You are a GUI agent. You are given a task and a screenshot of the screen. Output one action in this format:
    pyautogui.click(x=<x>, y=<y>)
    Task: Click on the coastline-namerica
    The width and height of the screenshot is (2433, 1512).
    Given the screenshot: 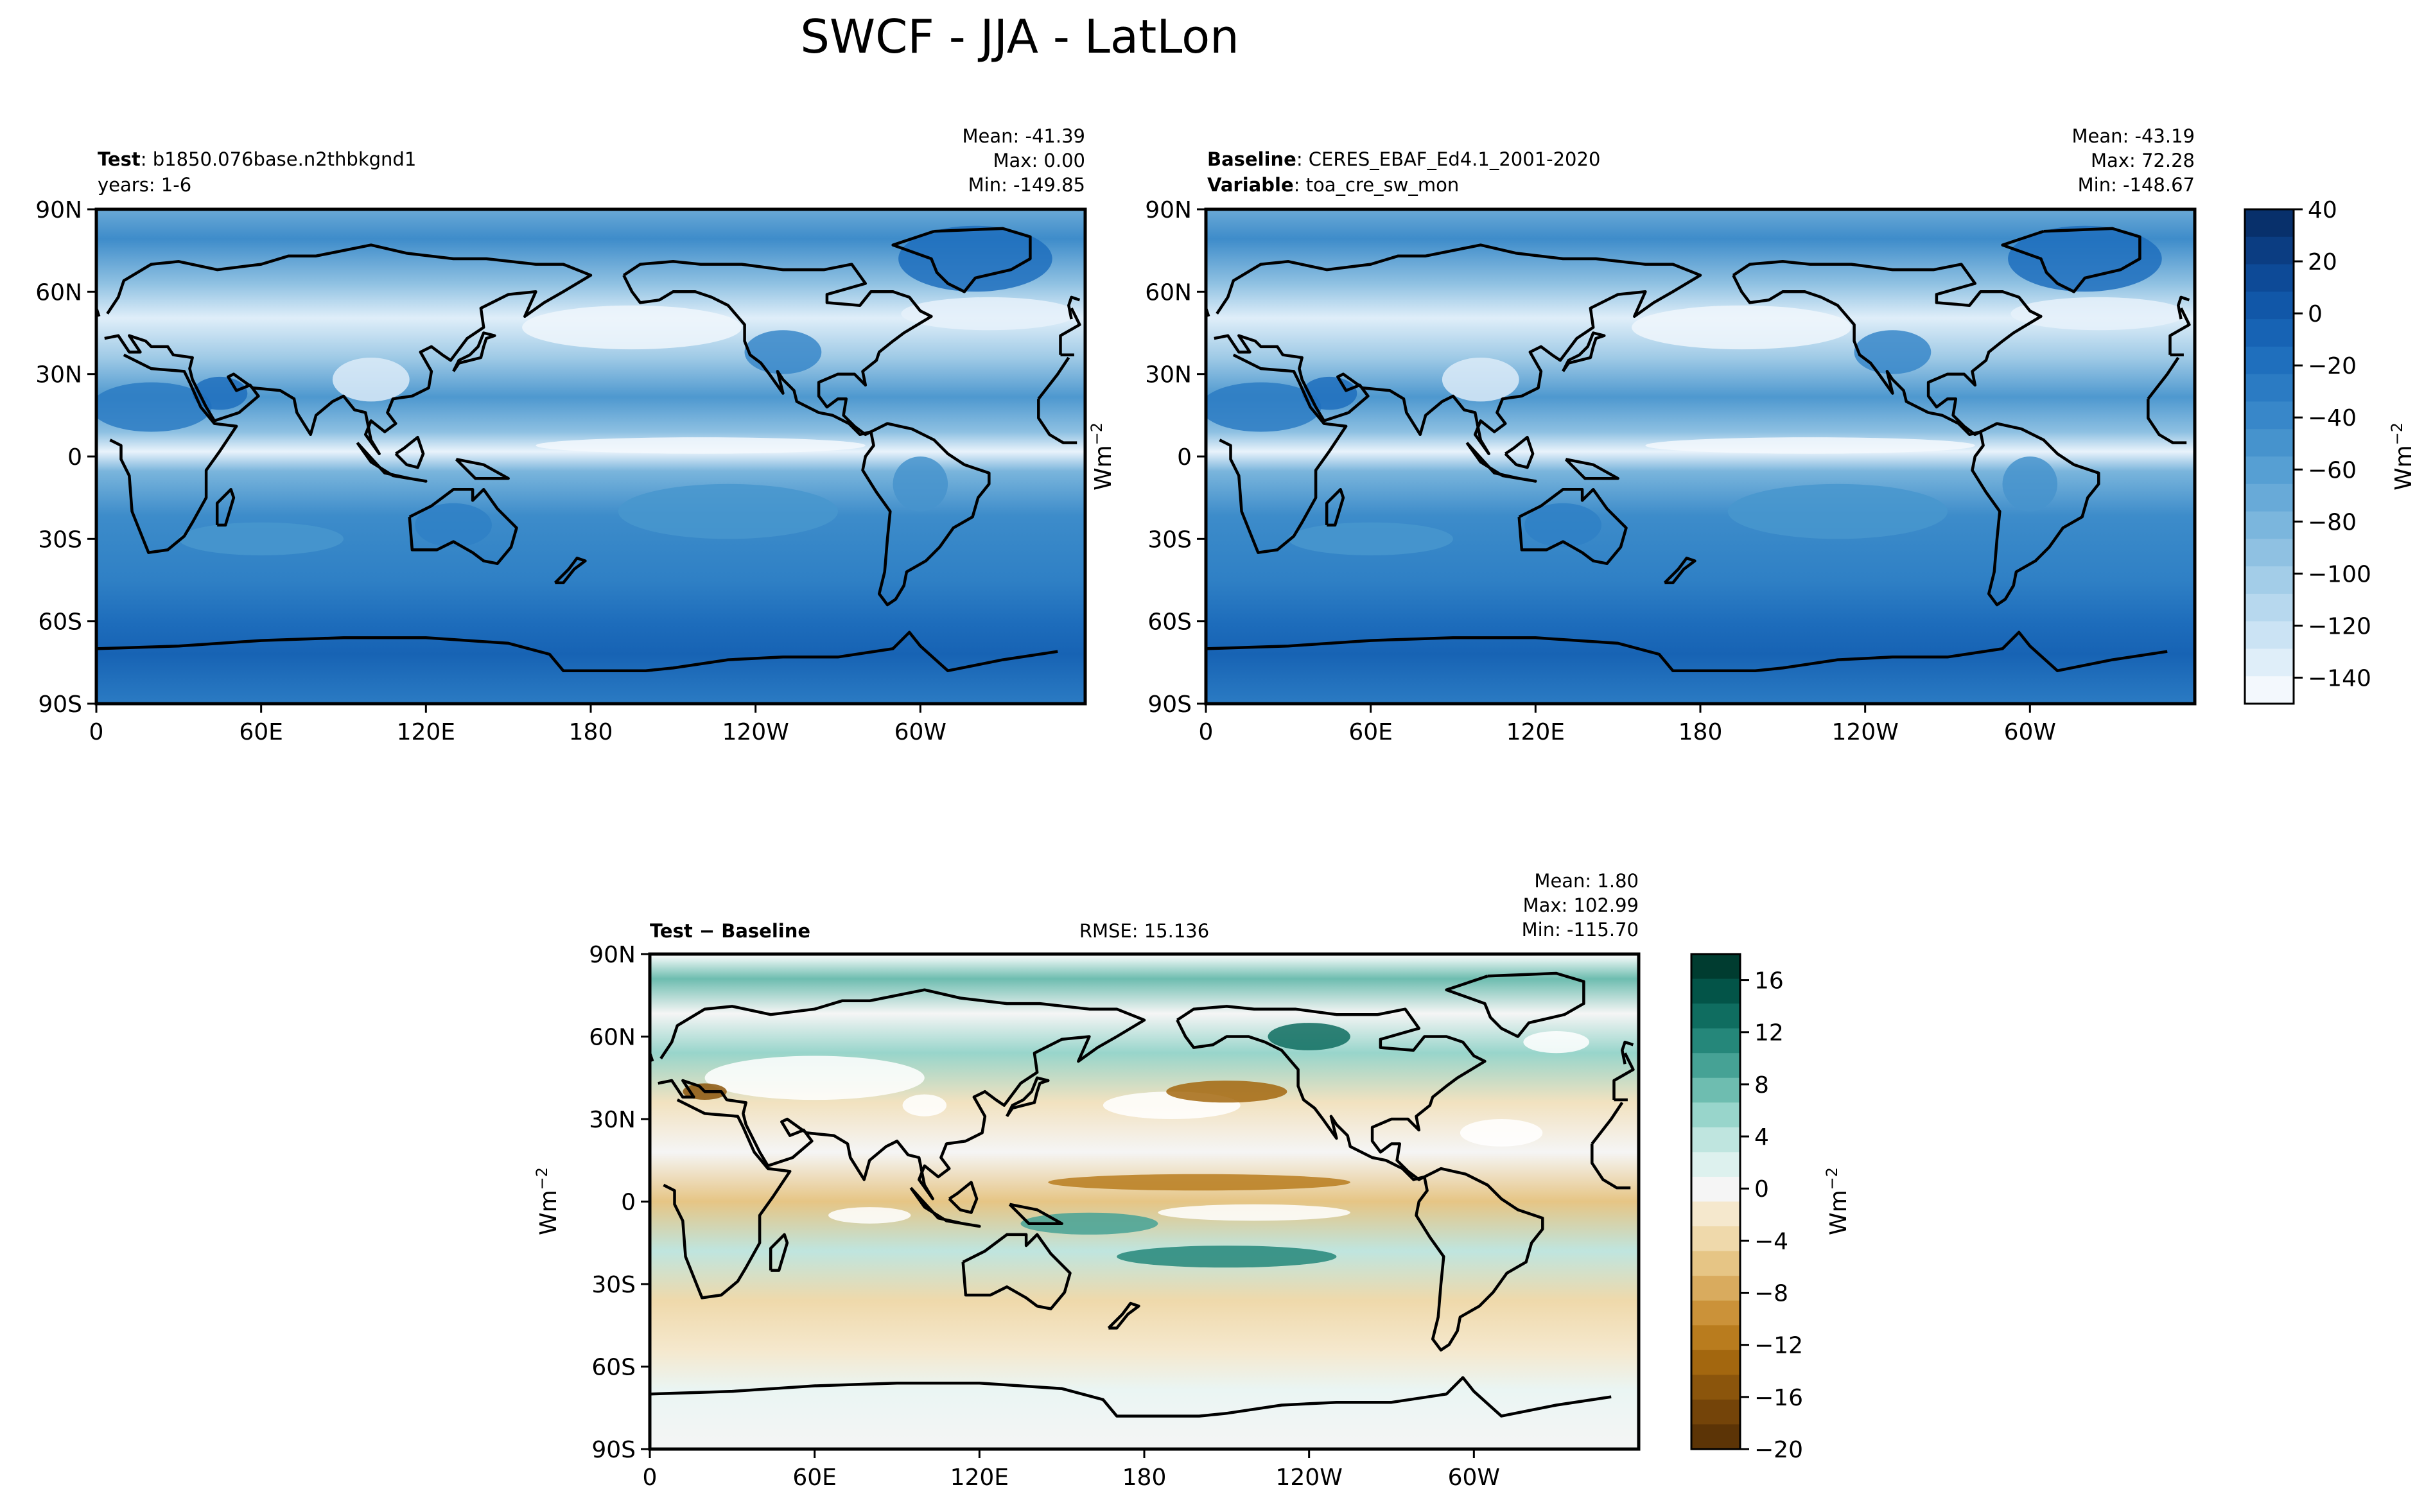 What is the action you would take?
    pyautogui.click(x=1887, y=348)
    